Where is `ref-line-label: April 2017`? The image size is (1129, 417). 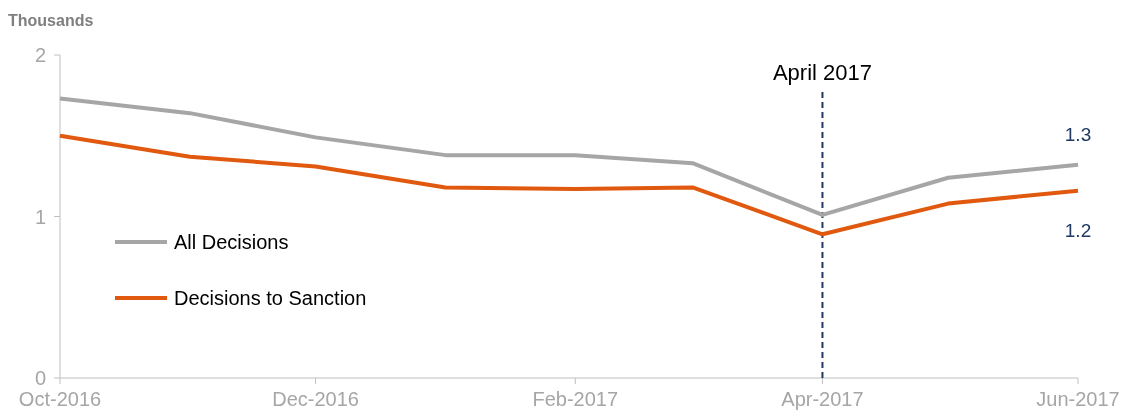 ref-line-label: April 2017 is located at coordinates (822, 72).